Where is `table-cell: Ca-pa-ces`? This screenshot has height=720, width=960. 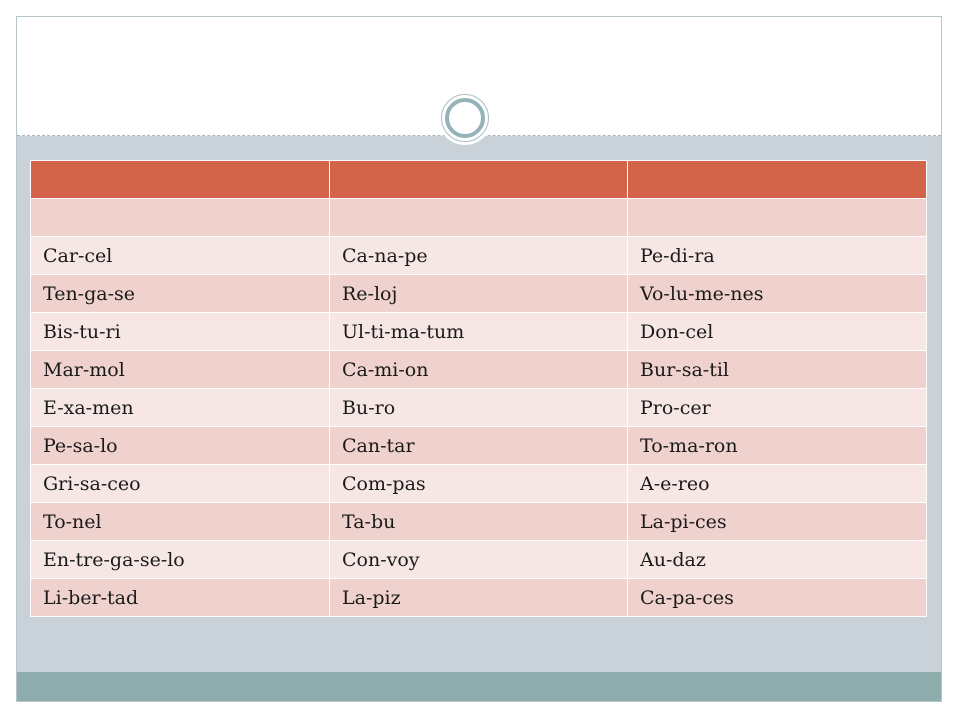 table-cell: Ca-pa-ces is located at coordinates (777, 597).